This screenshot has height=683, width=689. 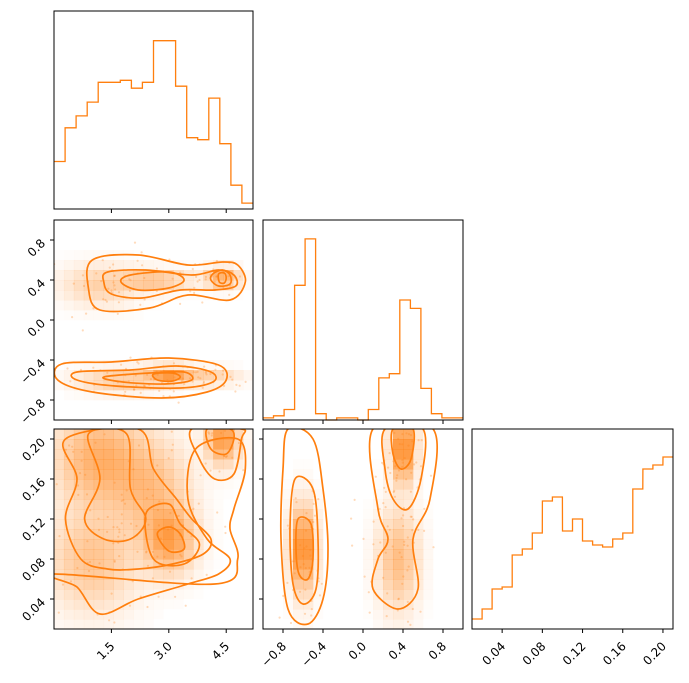 What do you see at coordinates (403, 519) in the screenshot?
I see `contour-line` at bounding box center [403, 519].